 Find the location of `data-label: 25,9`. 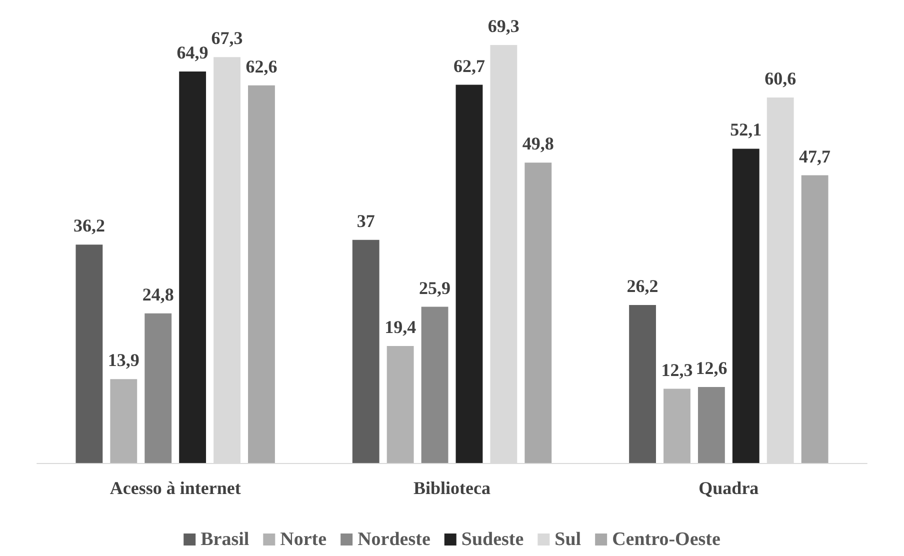

data-label: 25,9 is located at coordinates (435, 288).